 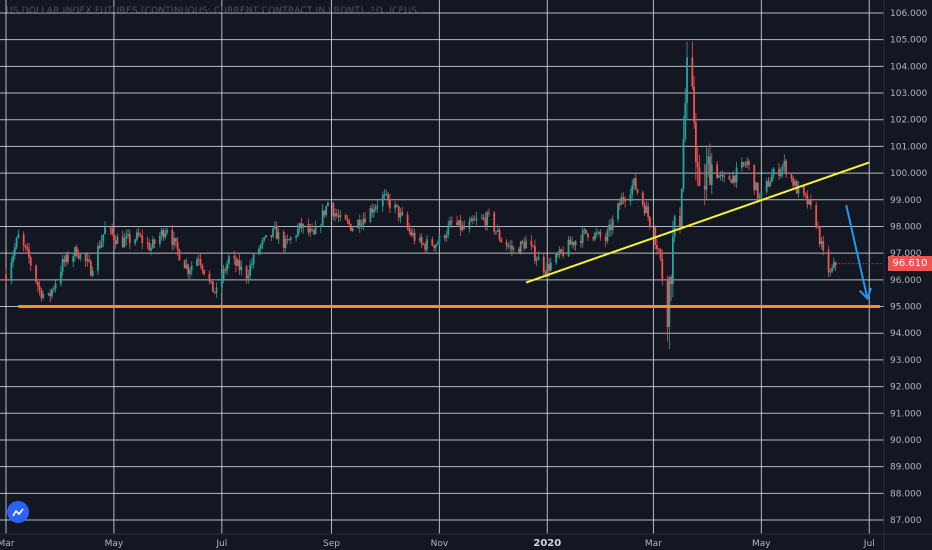 I want to click on x-tick-label: 2020, so click(x=547, y=543).